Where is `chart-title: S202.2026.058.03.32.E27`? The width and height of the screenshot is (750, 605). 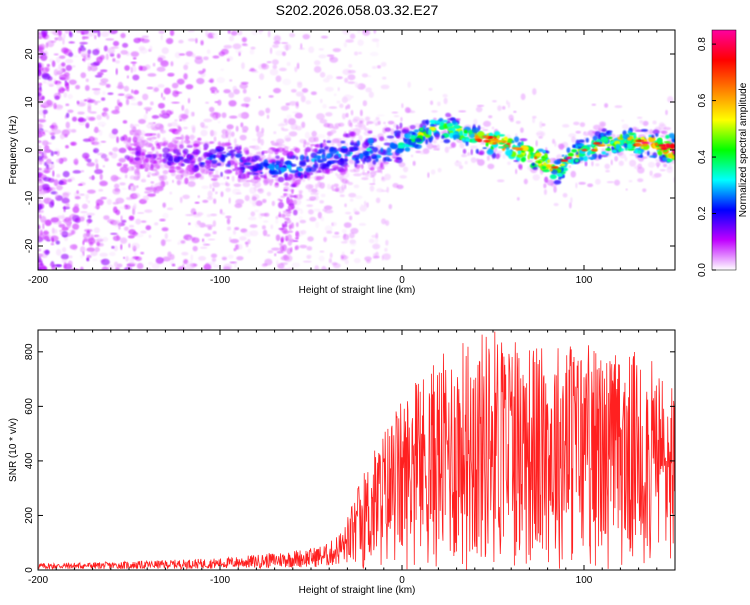
chart-title: S202.2026.058.03.32.E27 is located at coordinates (357, 10).